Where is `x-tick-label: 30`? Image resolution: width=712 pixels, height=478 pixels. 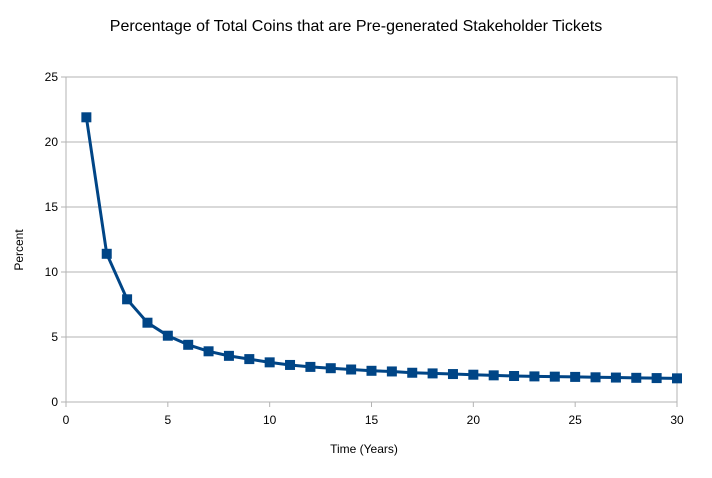
x-tick-label: 30 is located at coordinates (677, 420).